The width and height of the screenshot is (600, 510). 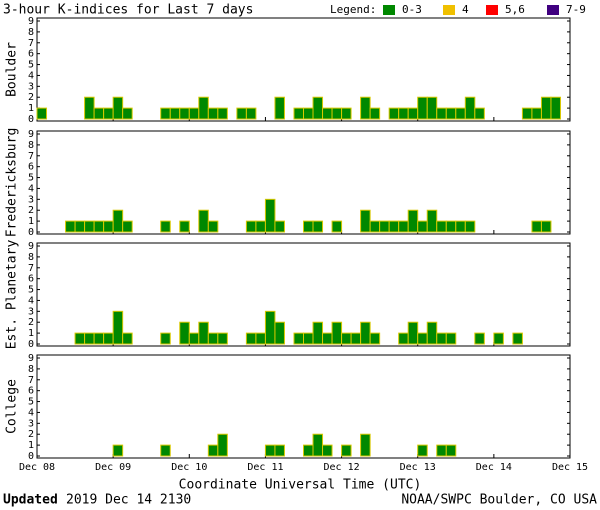 I want to click on source: NOAA/SWPC Boulder, CO USA, so click(x=499, y=500).